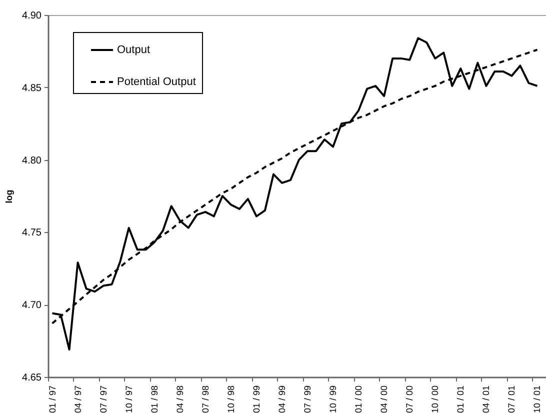  I want to click on x-tick-label: 07 / 97, so click(103, 399).